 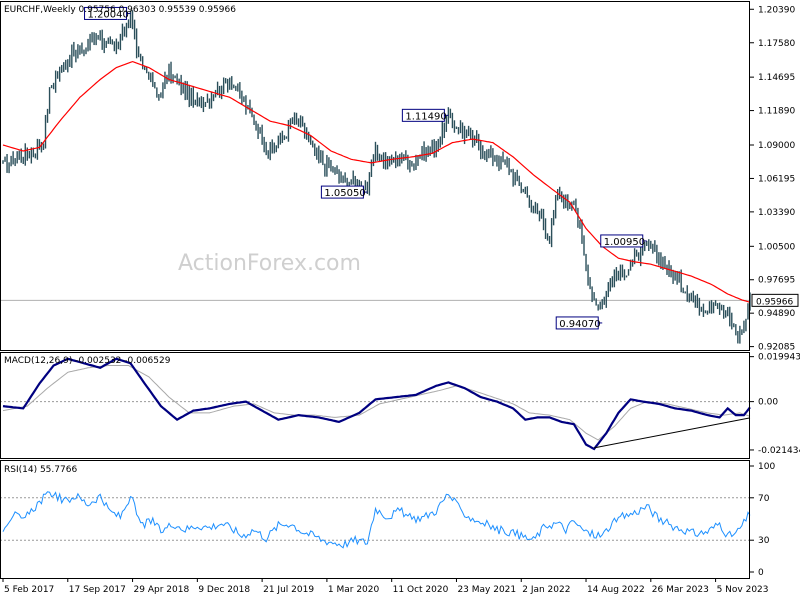 What do you see at coordinates (87, 361) in the screenshot?
I see `macd-panel-title: MACD(12,26,9) -0.002532 -0.006529` at bounding box center [87, 361].